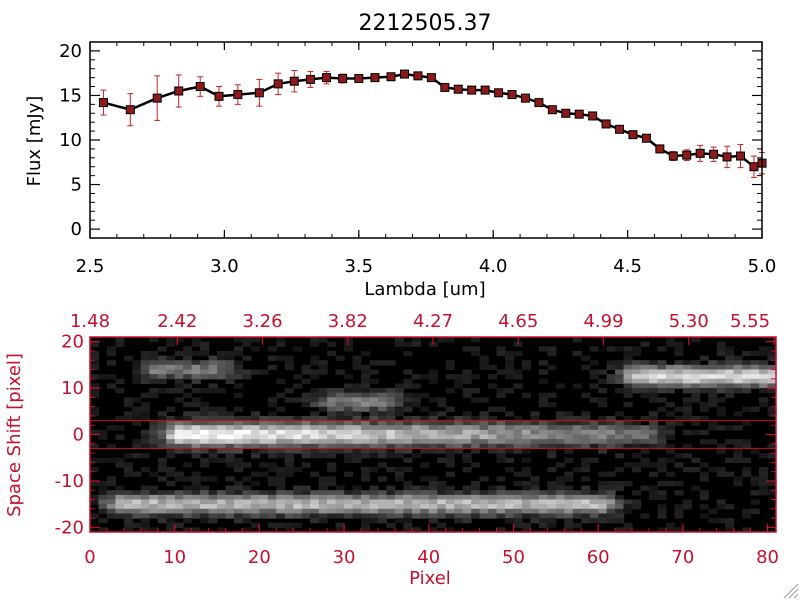  What do you see at coordinates (70, 95) in the screenshot?
I see `y-tick-label: 15` at bounding box center [70, 95].